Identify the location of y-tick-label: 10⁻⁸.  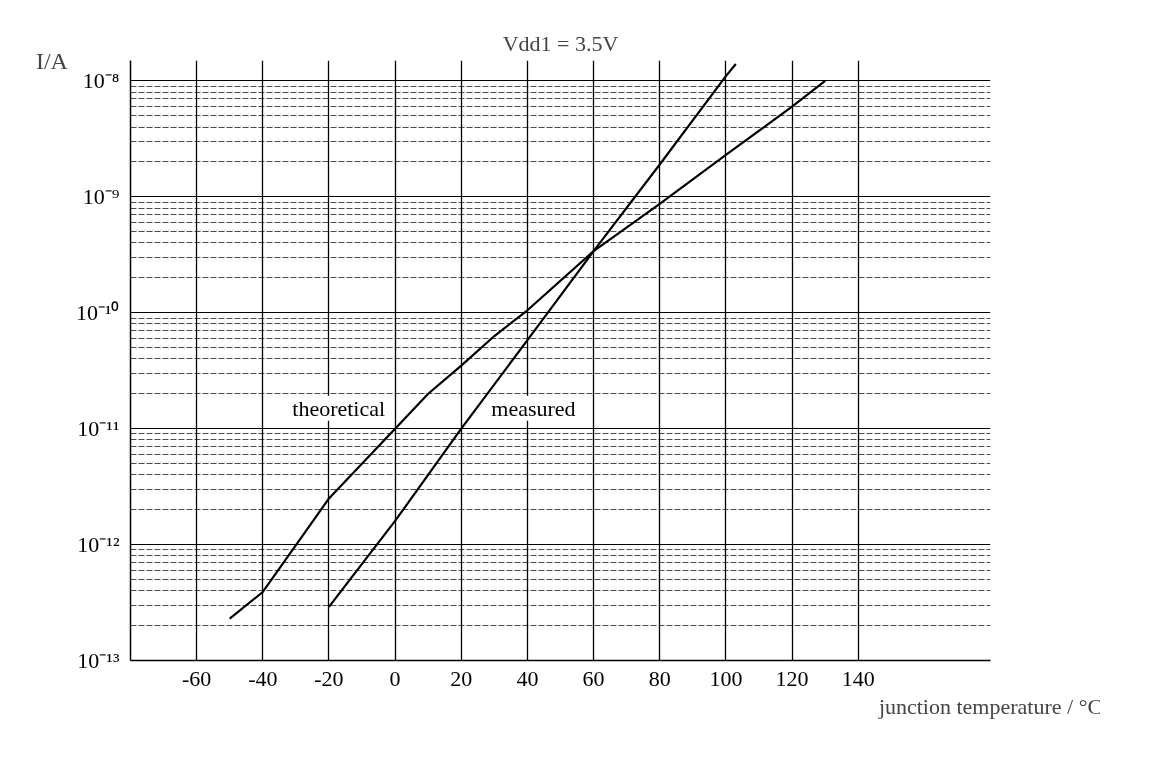
(101, 81).